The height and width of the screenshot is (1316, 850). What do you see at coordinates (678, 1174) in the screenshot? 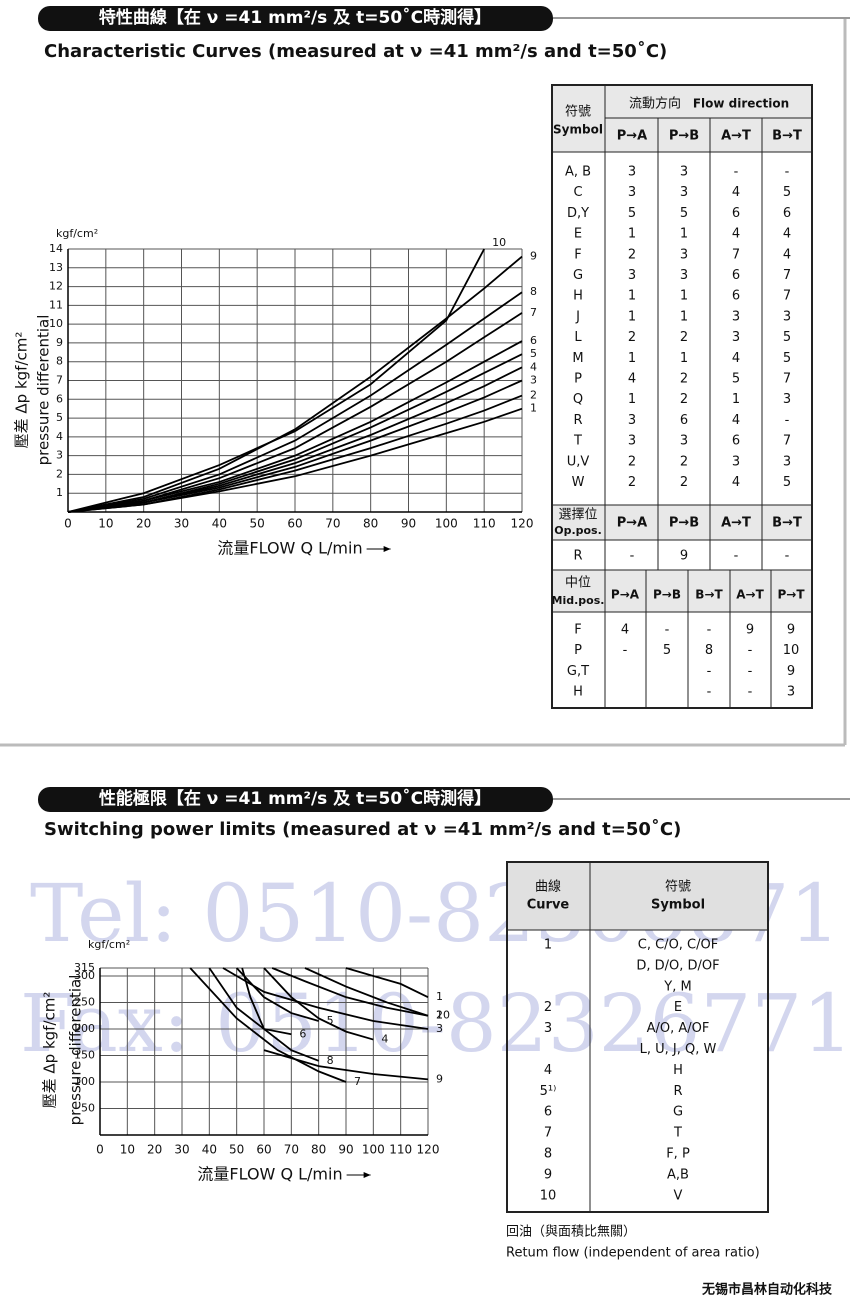
I see `table-cell: A,B` at bounding box center [678, 1174].